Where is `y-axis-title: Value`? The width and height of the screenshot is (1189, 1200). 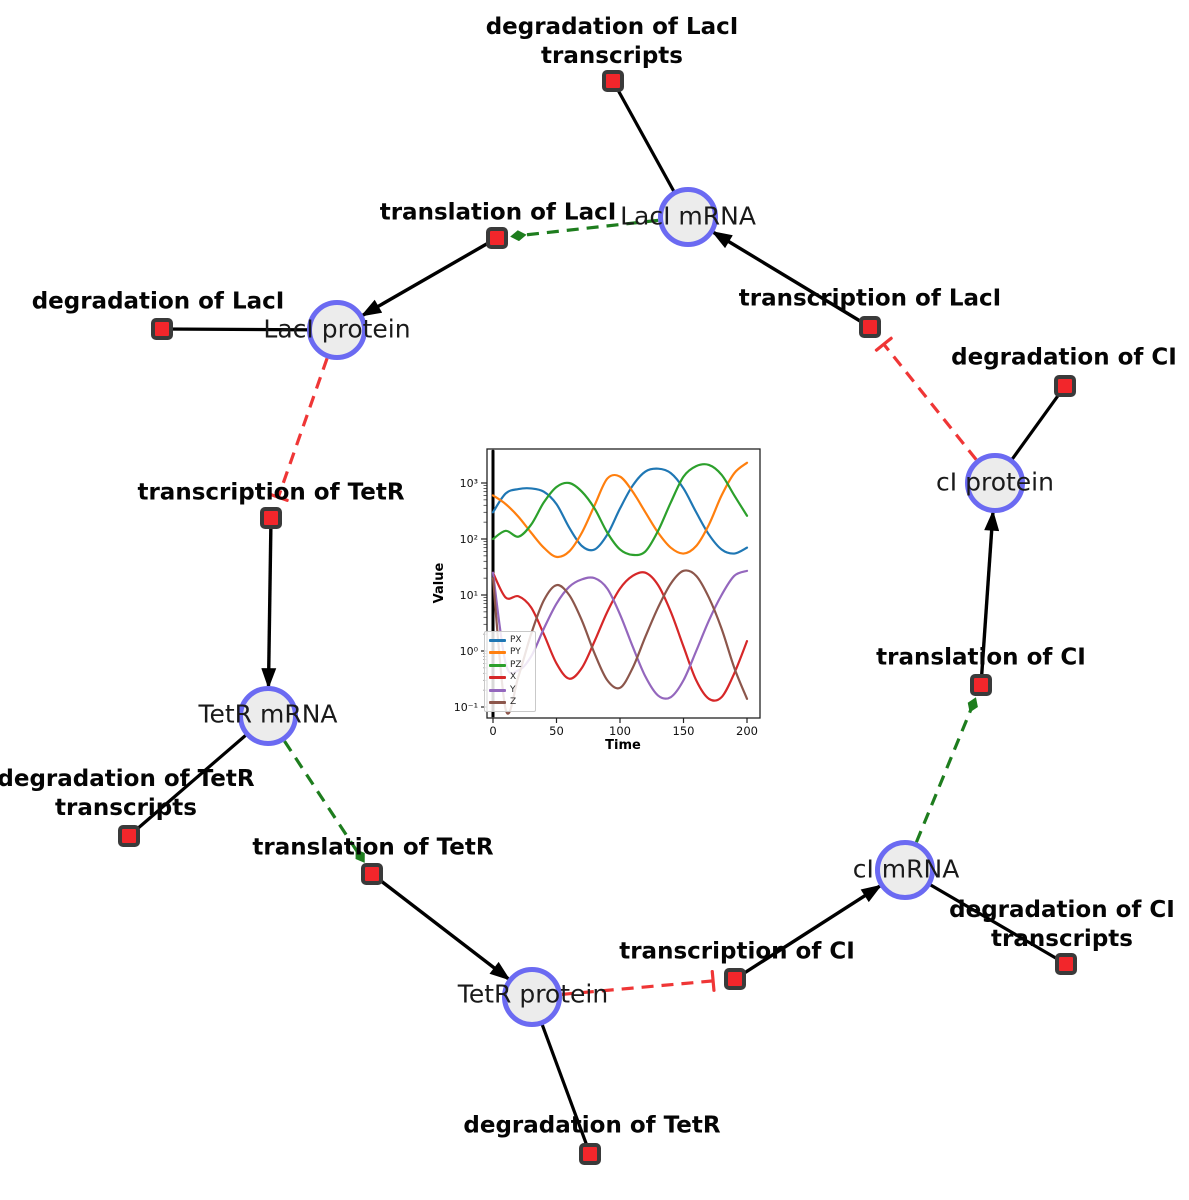
y-axis-title: Value is located at coordinates (439, 582).